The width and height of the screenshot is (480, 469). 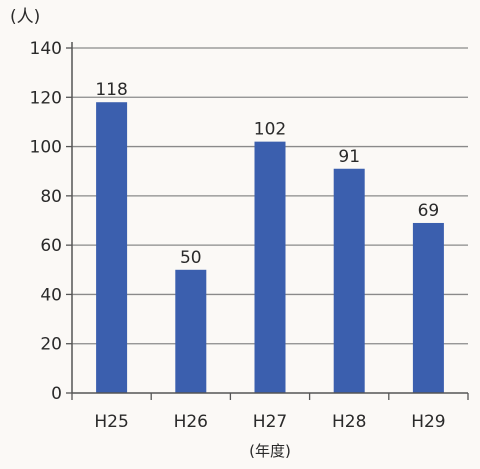 What do you see at coordinates (111, 422) in the screenshot?
I see `x-tick-label: H25` at bounding box center [111, 422].